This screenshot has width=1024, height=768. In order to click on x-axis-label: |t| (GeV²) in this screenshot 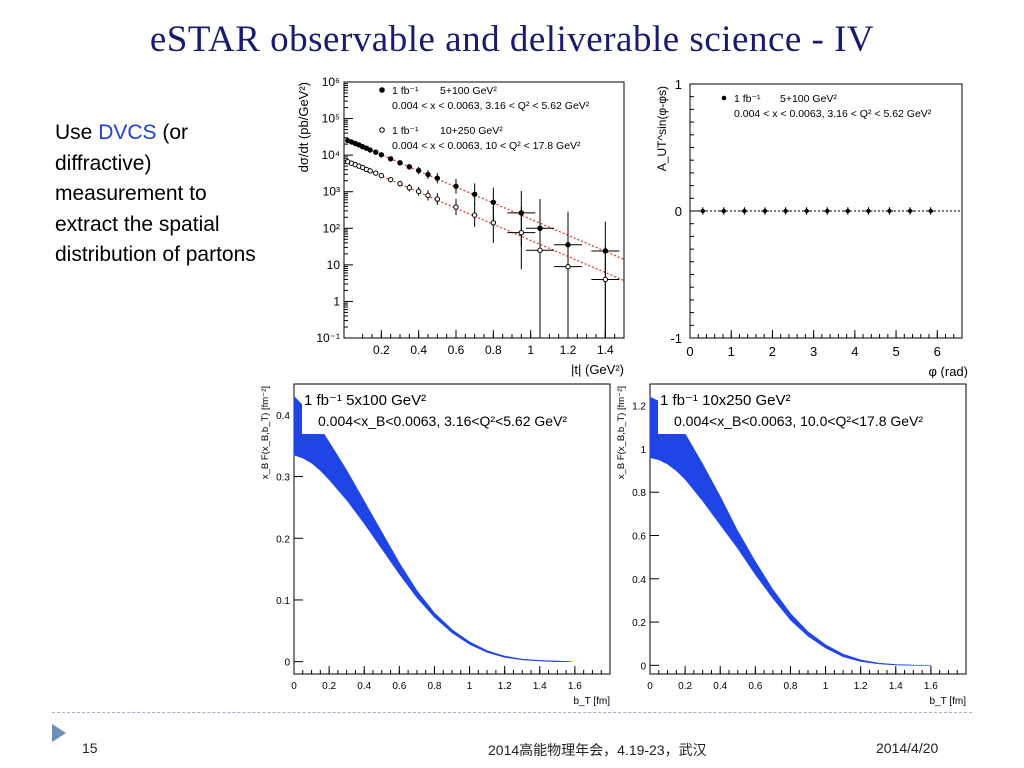, I will do `click(597, 369)`.